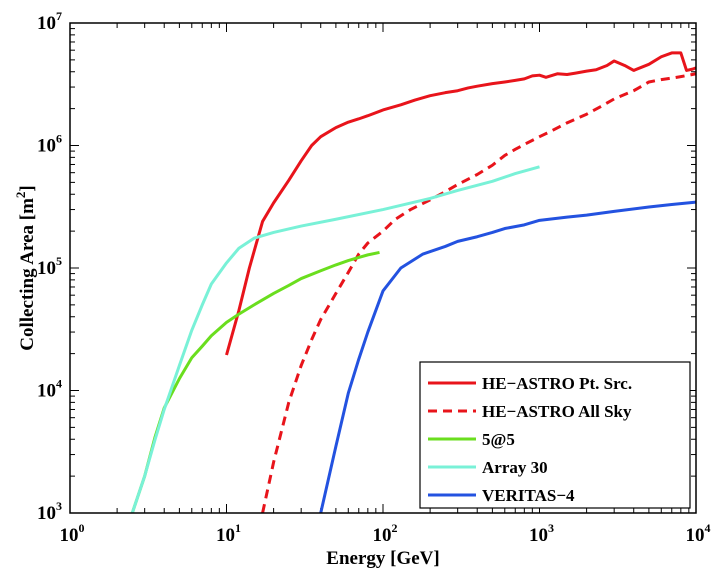  Describe the element at coordinates (59, 506) in the screenshot. I see `y-tick-exp: 3` at that location.